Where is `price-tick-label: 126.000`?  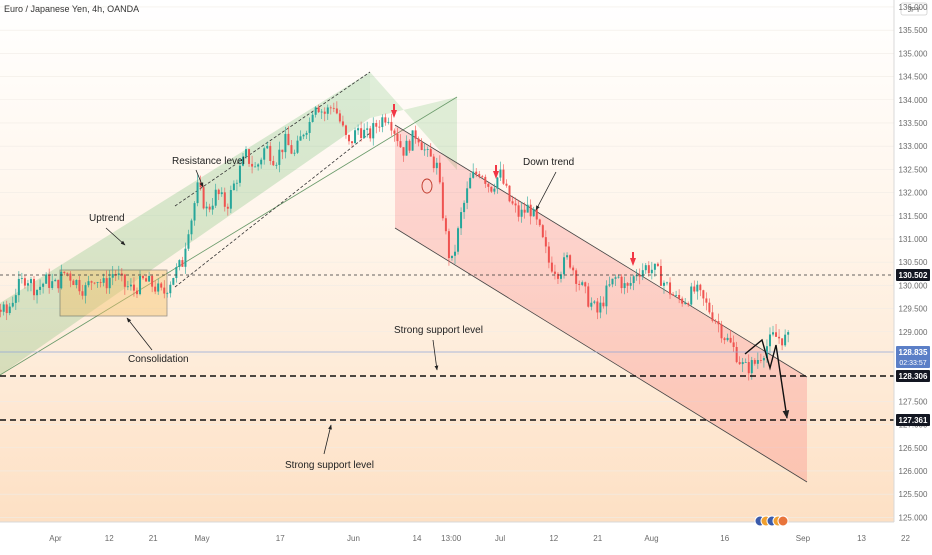 price-tick-label: 126.000 is located at coordinates (913, 471).